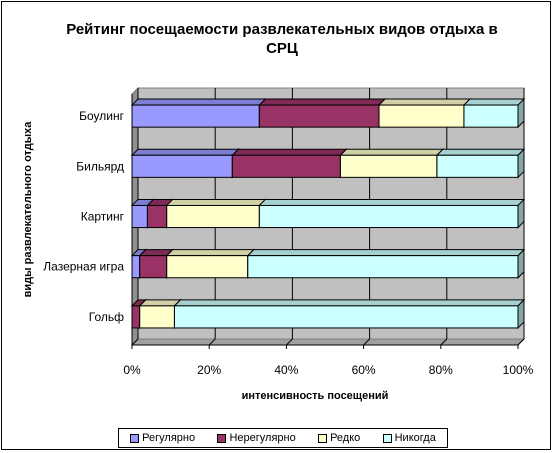 The image size is (554, 453). I want to click on legend-item: Регулярно, so click(162, 438).